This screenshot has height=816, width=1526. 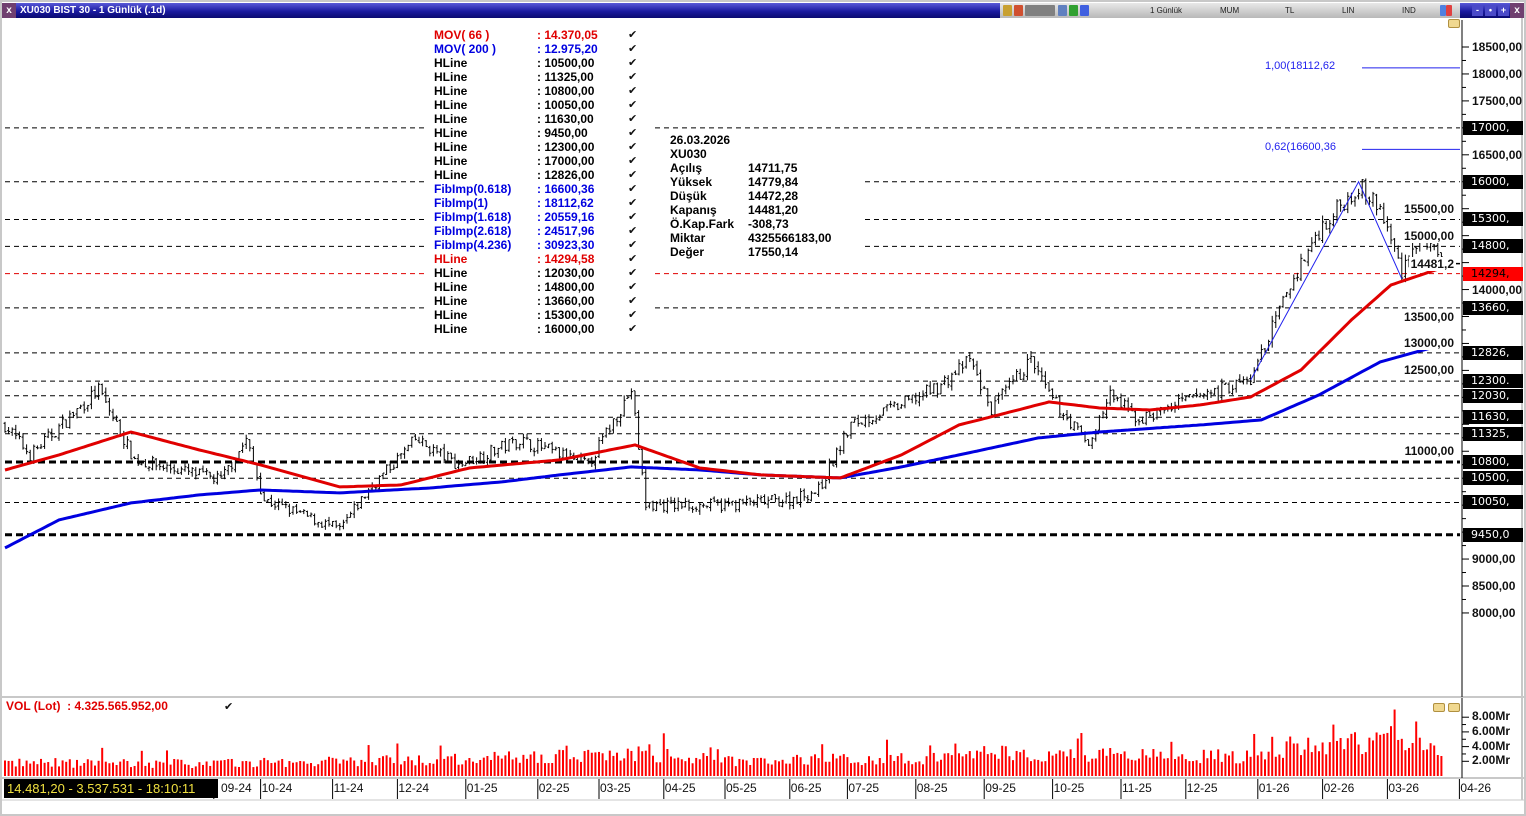 What do you see at coordinates (1503, 10) in the screenshot?
I see `maximize-button: +` at bounding box center [1503, 10].